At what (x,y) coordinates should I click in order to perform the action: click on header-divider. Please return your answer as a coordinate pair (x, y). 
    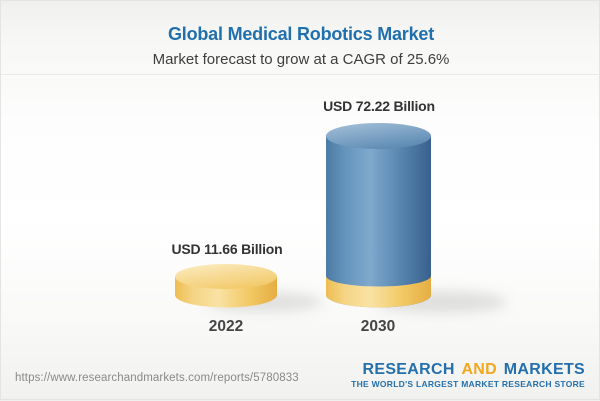
    Looking at the image, I should click on (300, 74).